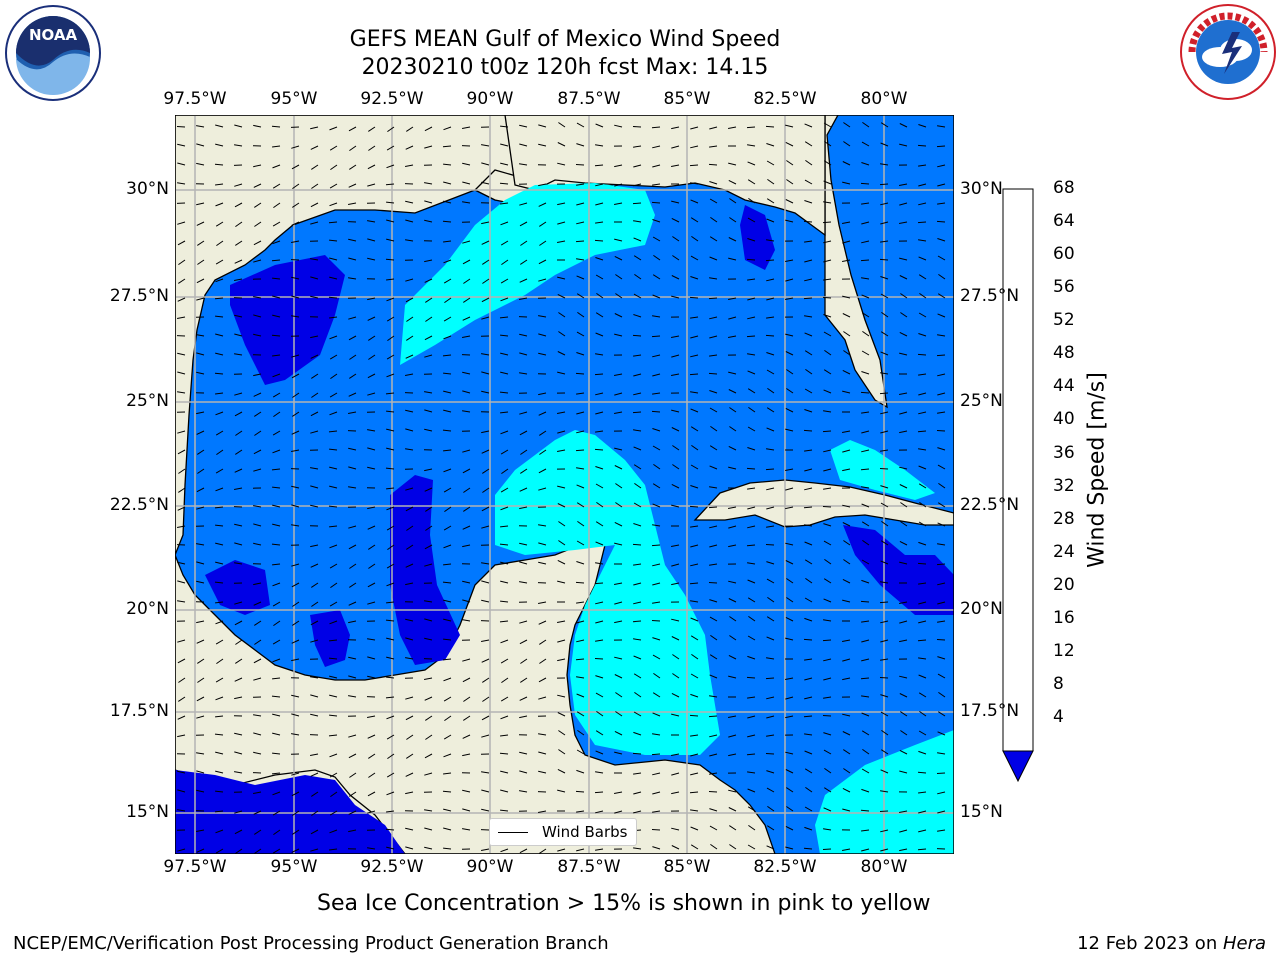 This screenshot has height=960, width=1280. Describe the element at coordinates (392, 867) in the screenshot. I see `lon-label-bottom: 92.5°W` at that location.